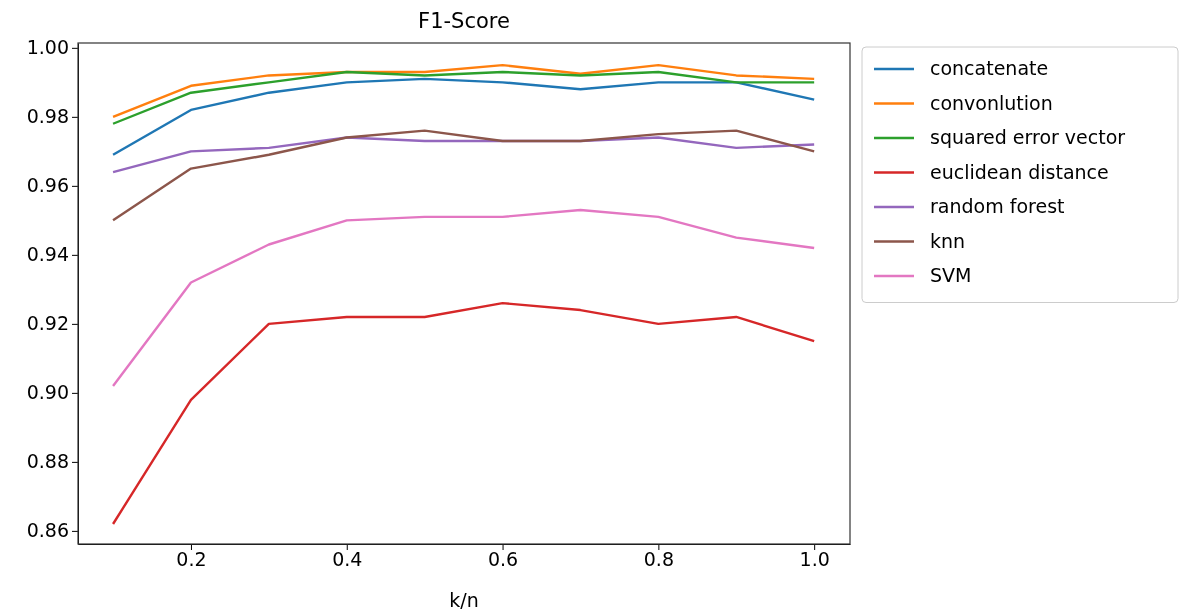  What do you see at coordinates (47, 323) in the screenshot?
I see `y-tick-label: 0.92` at bounding box center [47, 323].